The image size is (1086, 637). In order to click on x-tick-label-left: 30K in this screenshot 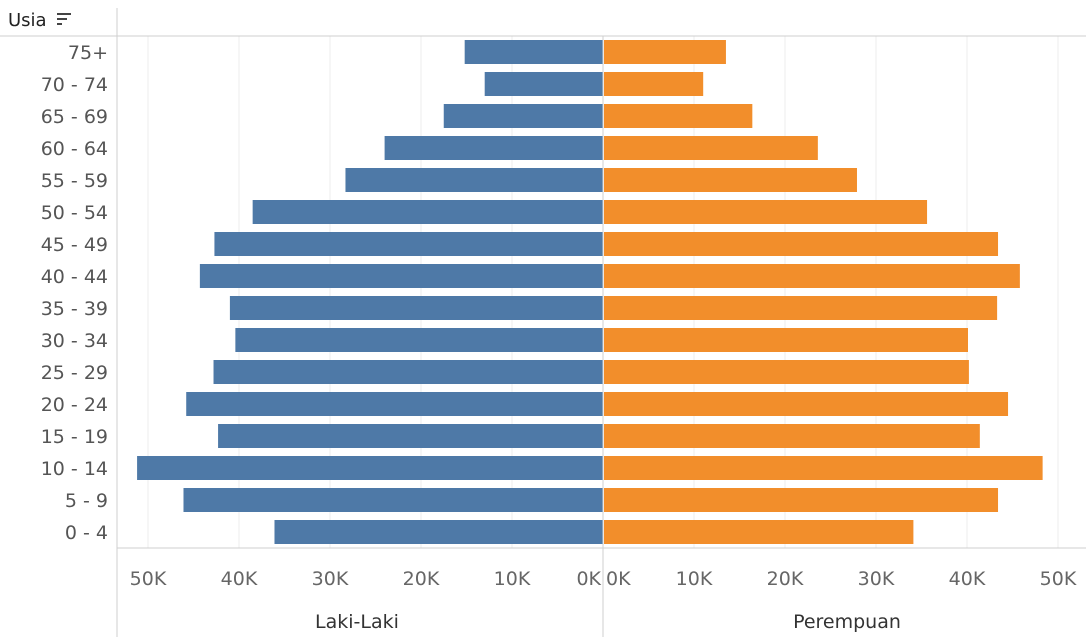, I will do `click(330, 579)`.